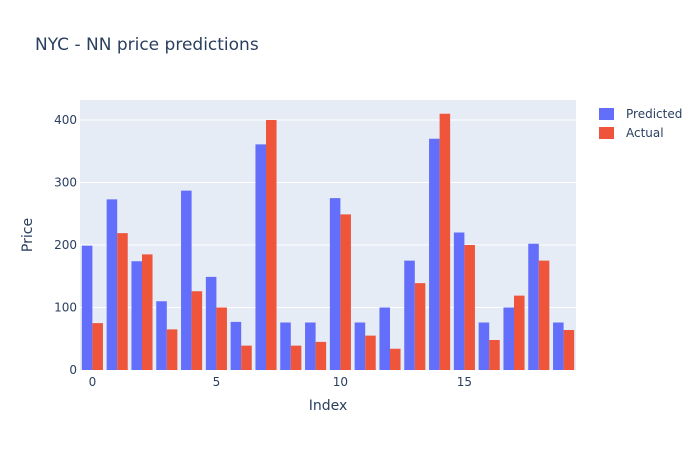  I want to click on legend-item-actual: Actual, so click(631, 133).